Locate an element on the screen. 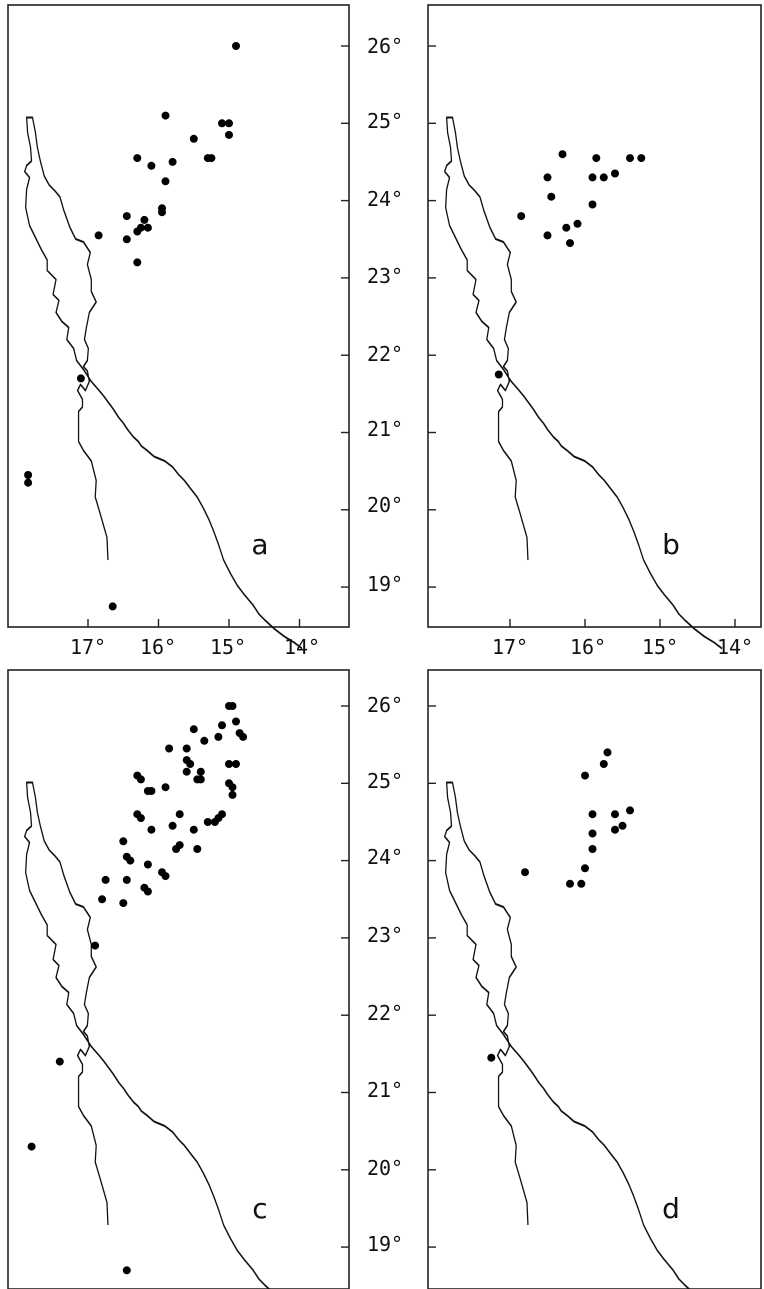 Image resolution: width=764 pixels, height=1289 pixels. lat-label-23: 23° is located at coordinates (385, 276).